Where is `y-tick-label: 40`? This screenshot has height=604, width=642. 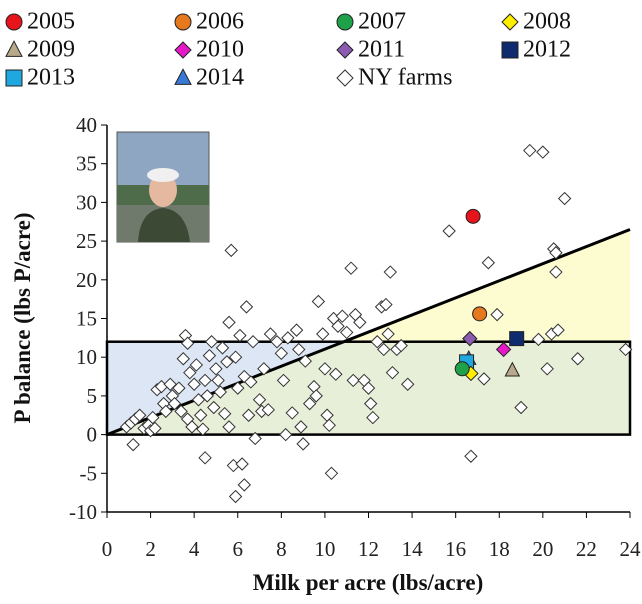
y-tick-label: 40 is located at coordinates (86, 125).